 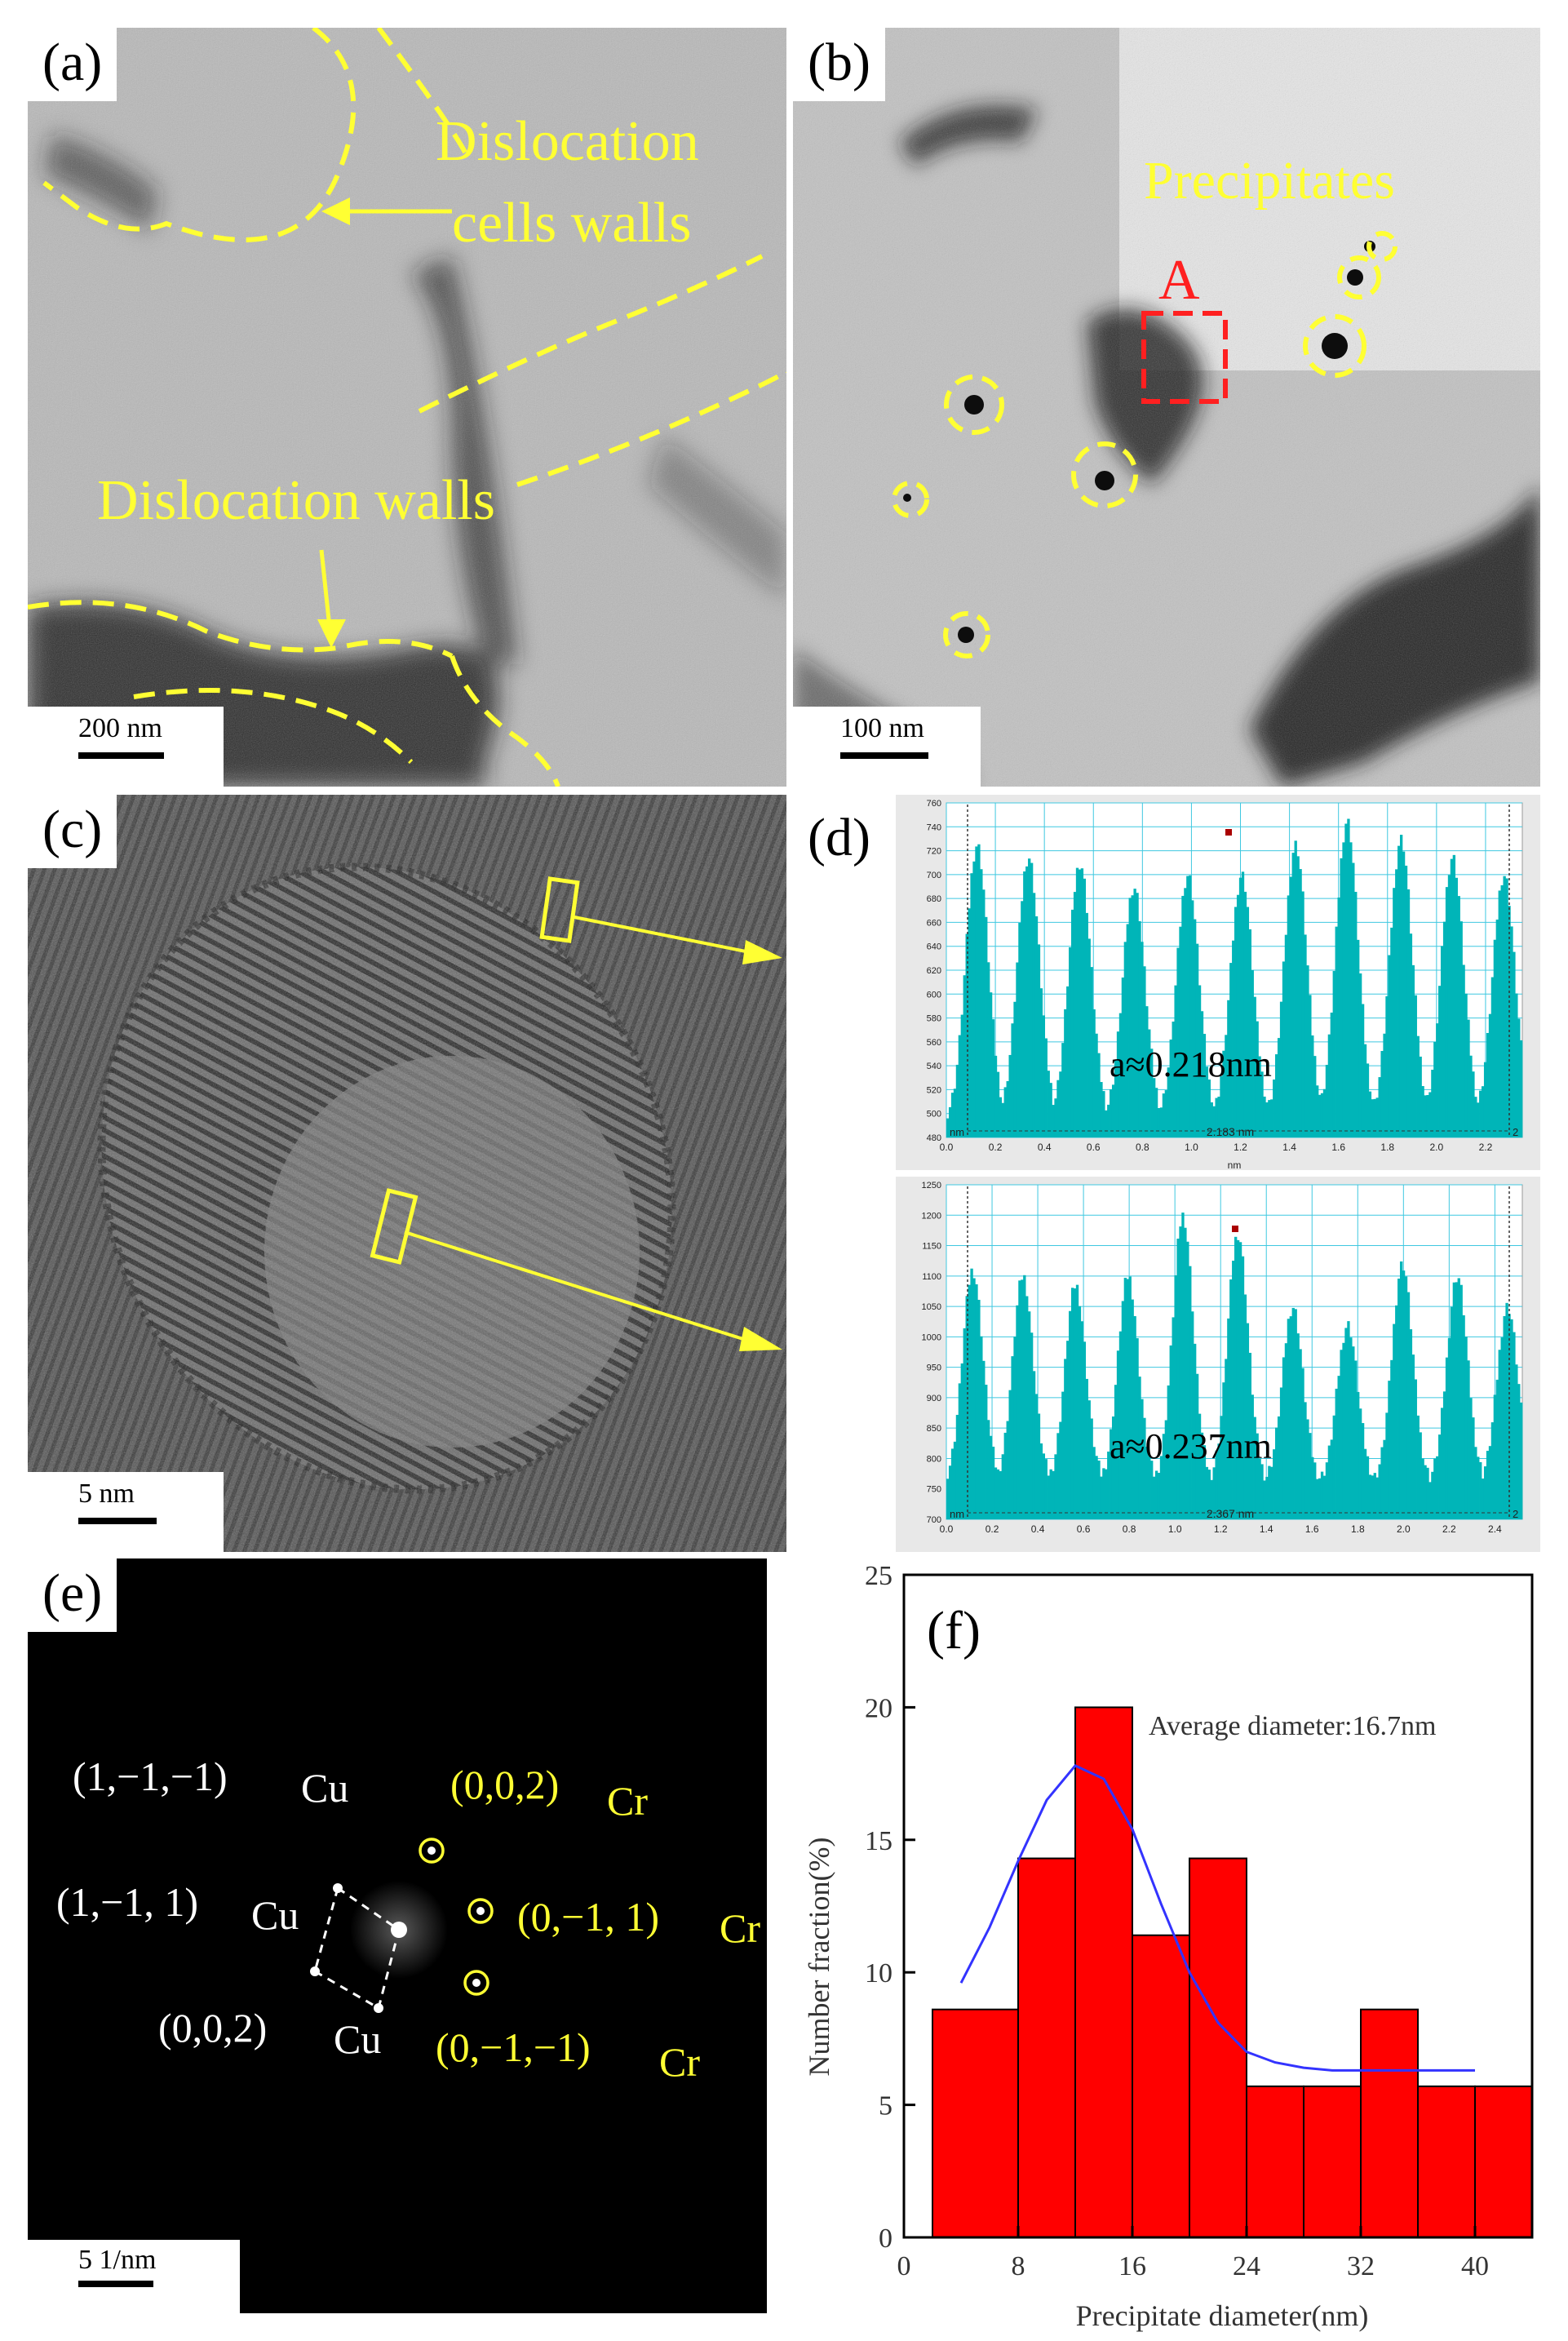 What do you see at coordinates (1246, 2266) in the screenshot?
I see `x-tick-label: 24` at bounding box center [1246, 2266].